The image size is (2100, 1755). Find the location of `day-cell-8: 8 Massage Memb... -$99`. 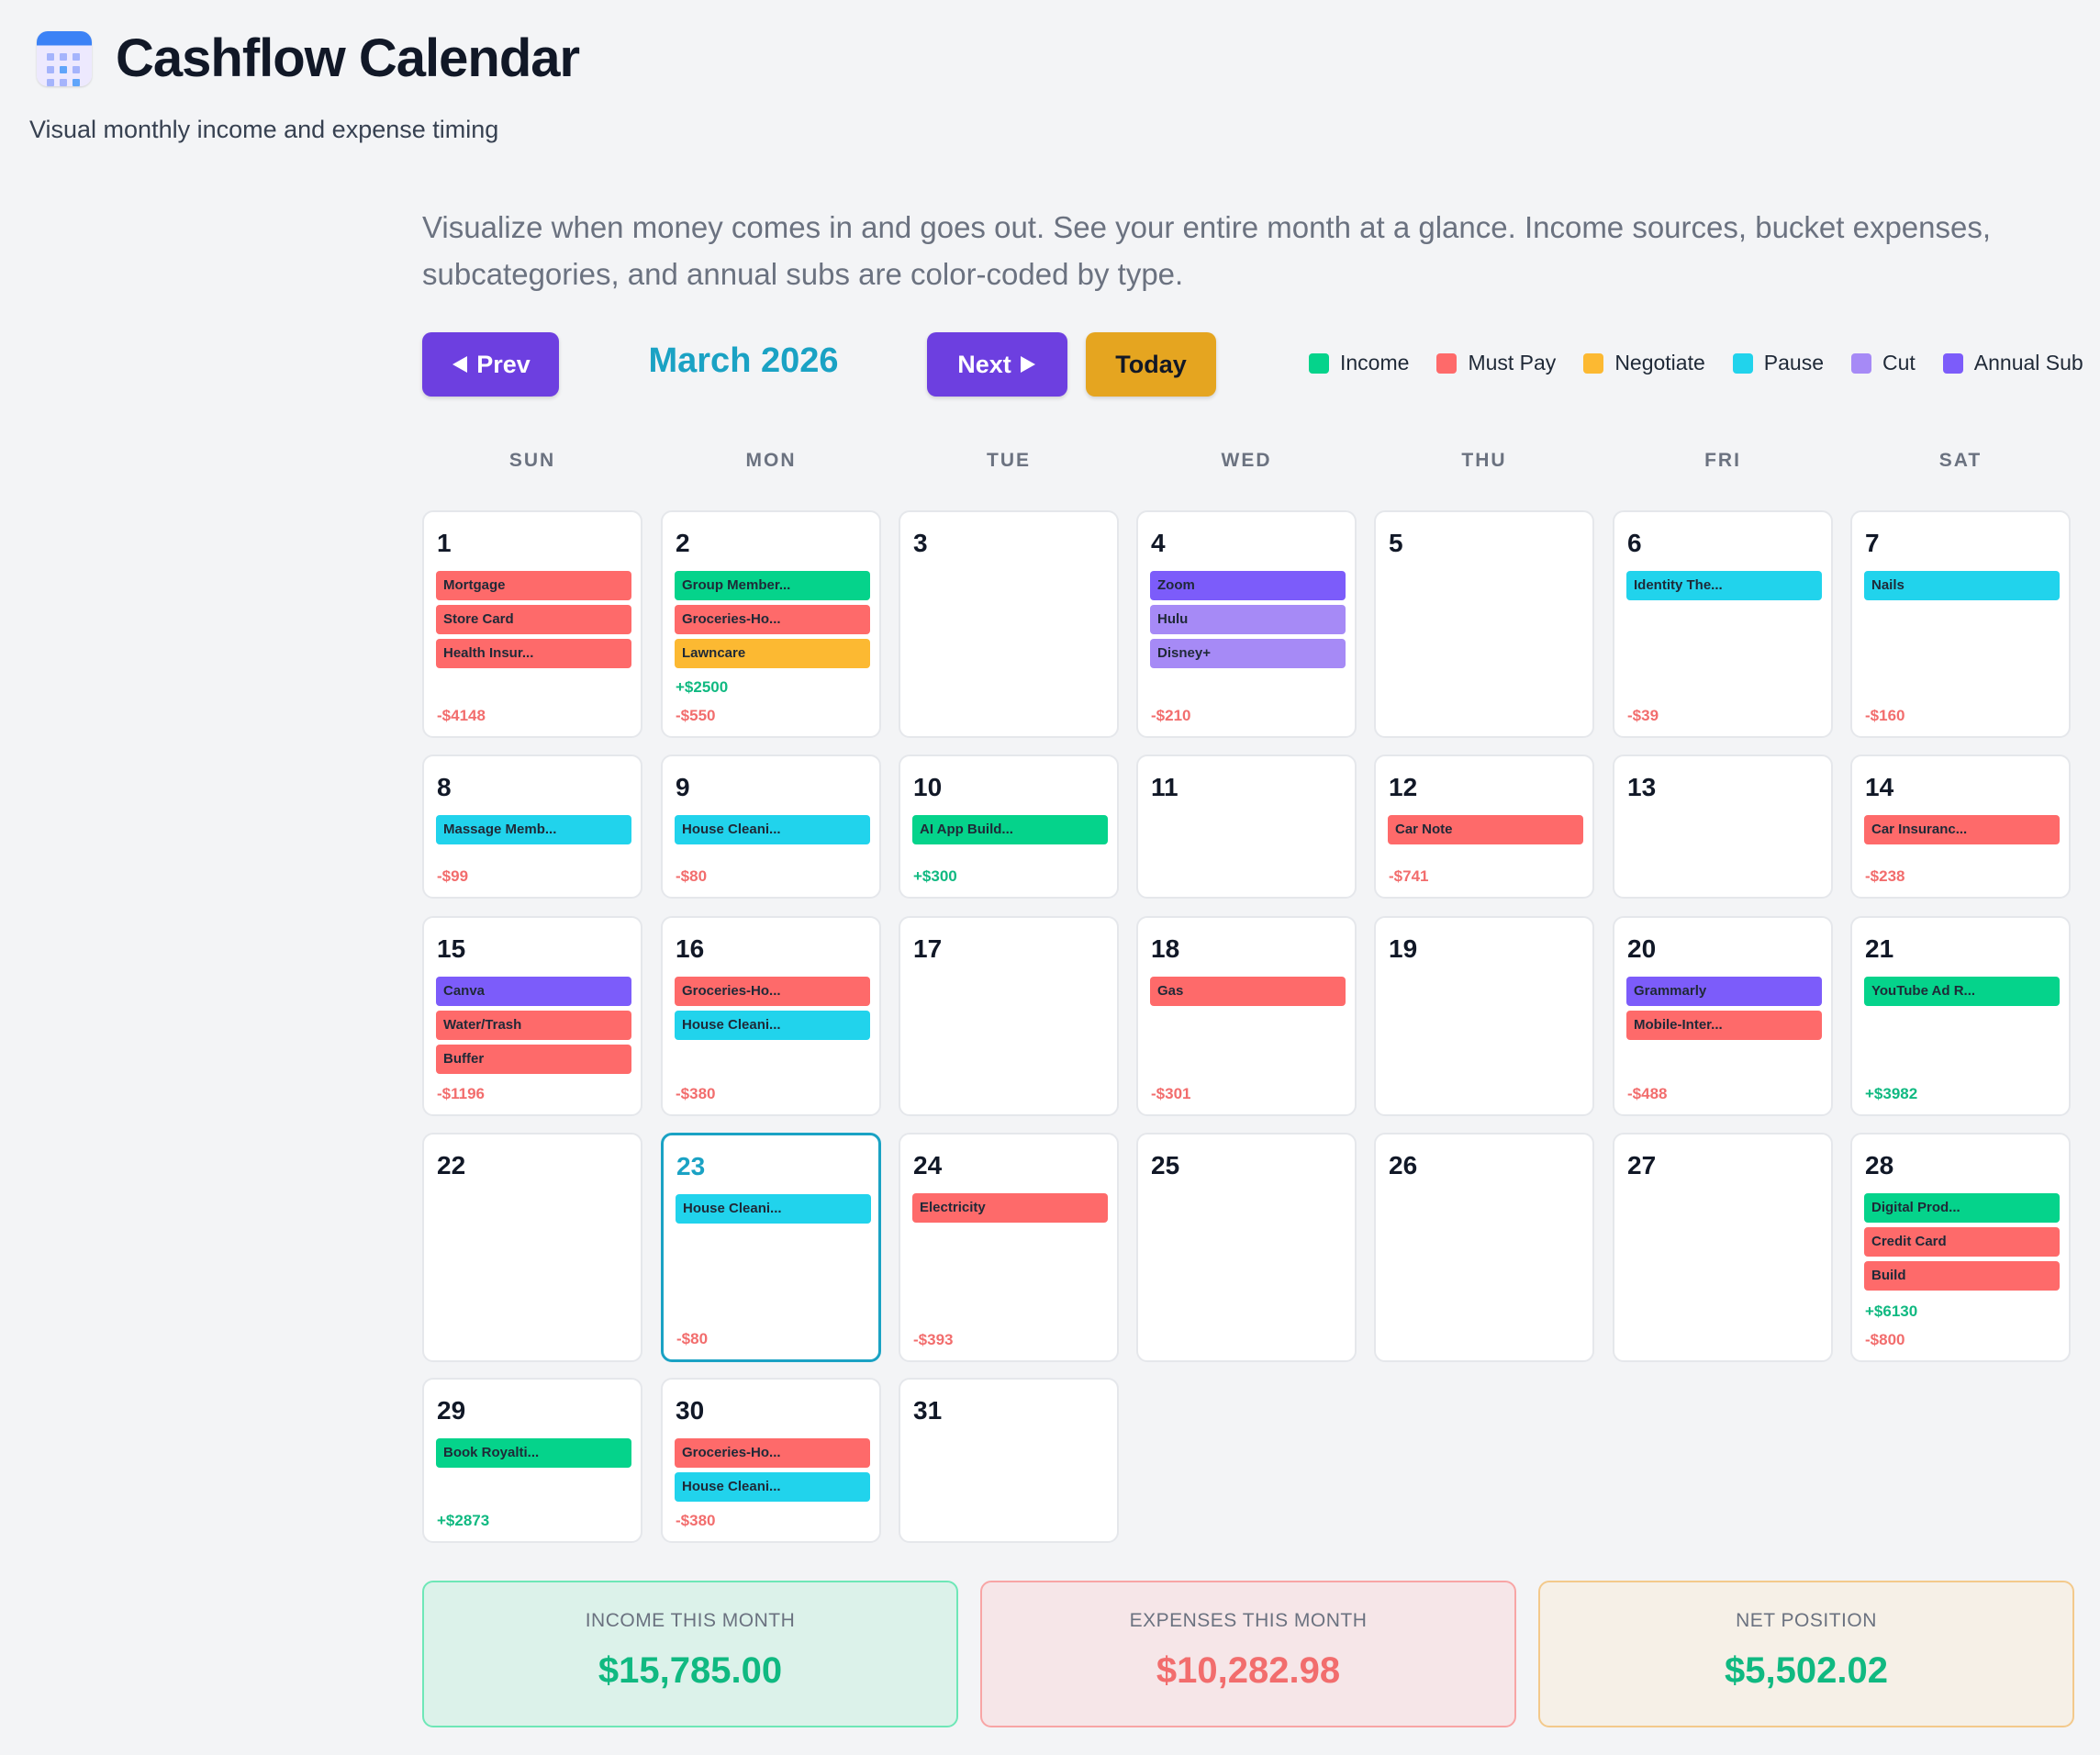

day-cell-8: 8 Massage Memb... -$99 is located at coordinates (532, 827).